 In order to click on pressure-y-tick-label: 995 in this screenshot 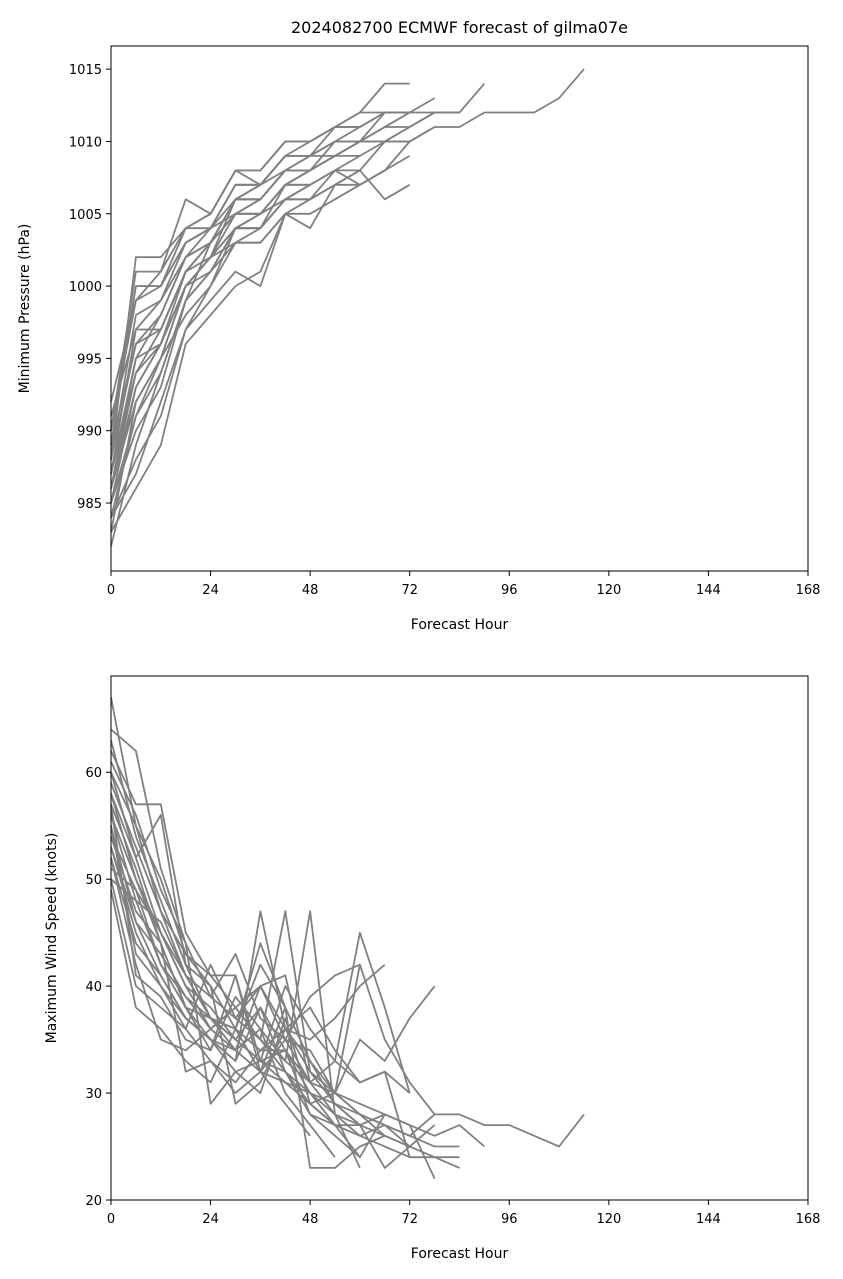, I will do `click(89, 359)`.